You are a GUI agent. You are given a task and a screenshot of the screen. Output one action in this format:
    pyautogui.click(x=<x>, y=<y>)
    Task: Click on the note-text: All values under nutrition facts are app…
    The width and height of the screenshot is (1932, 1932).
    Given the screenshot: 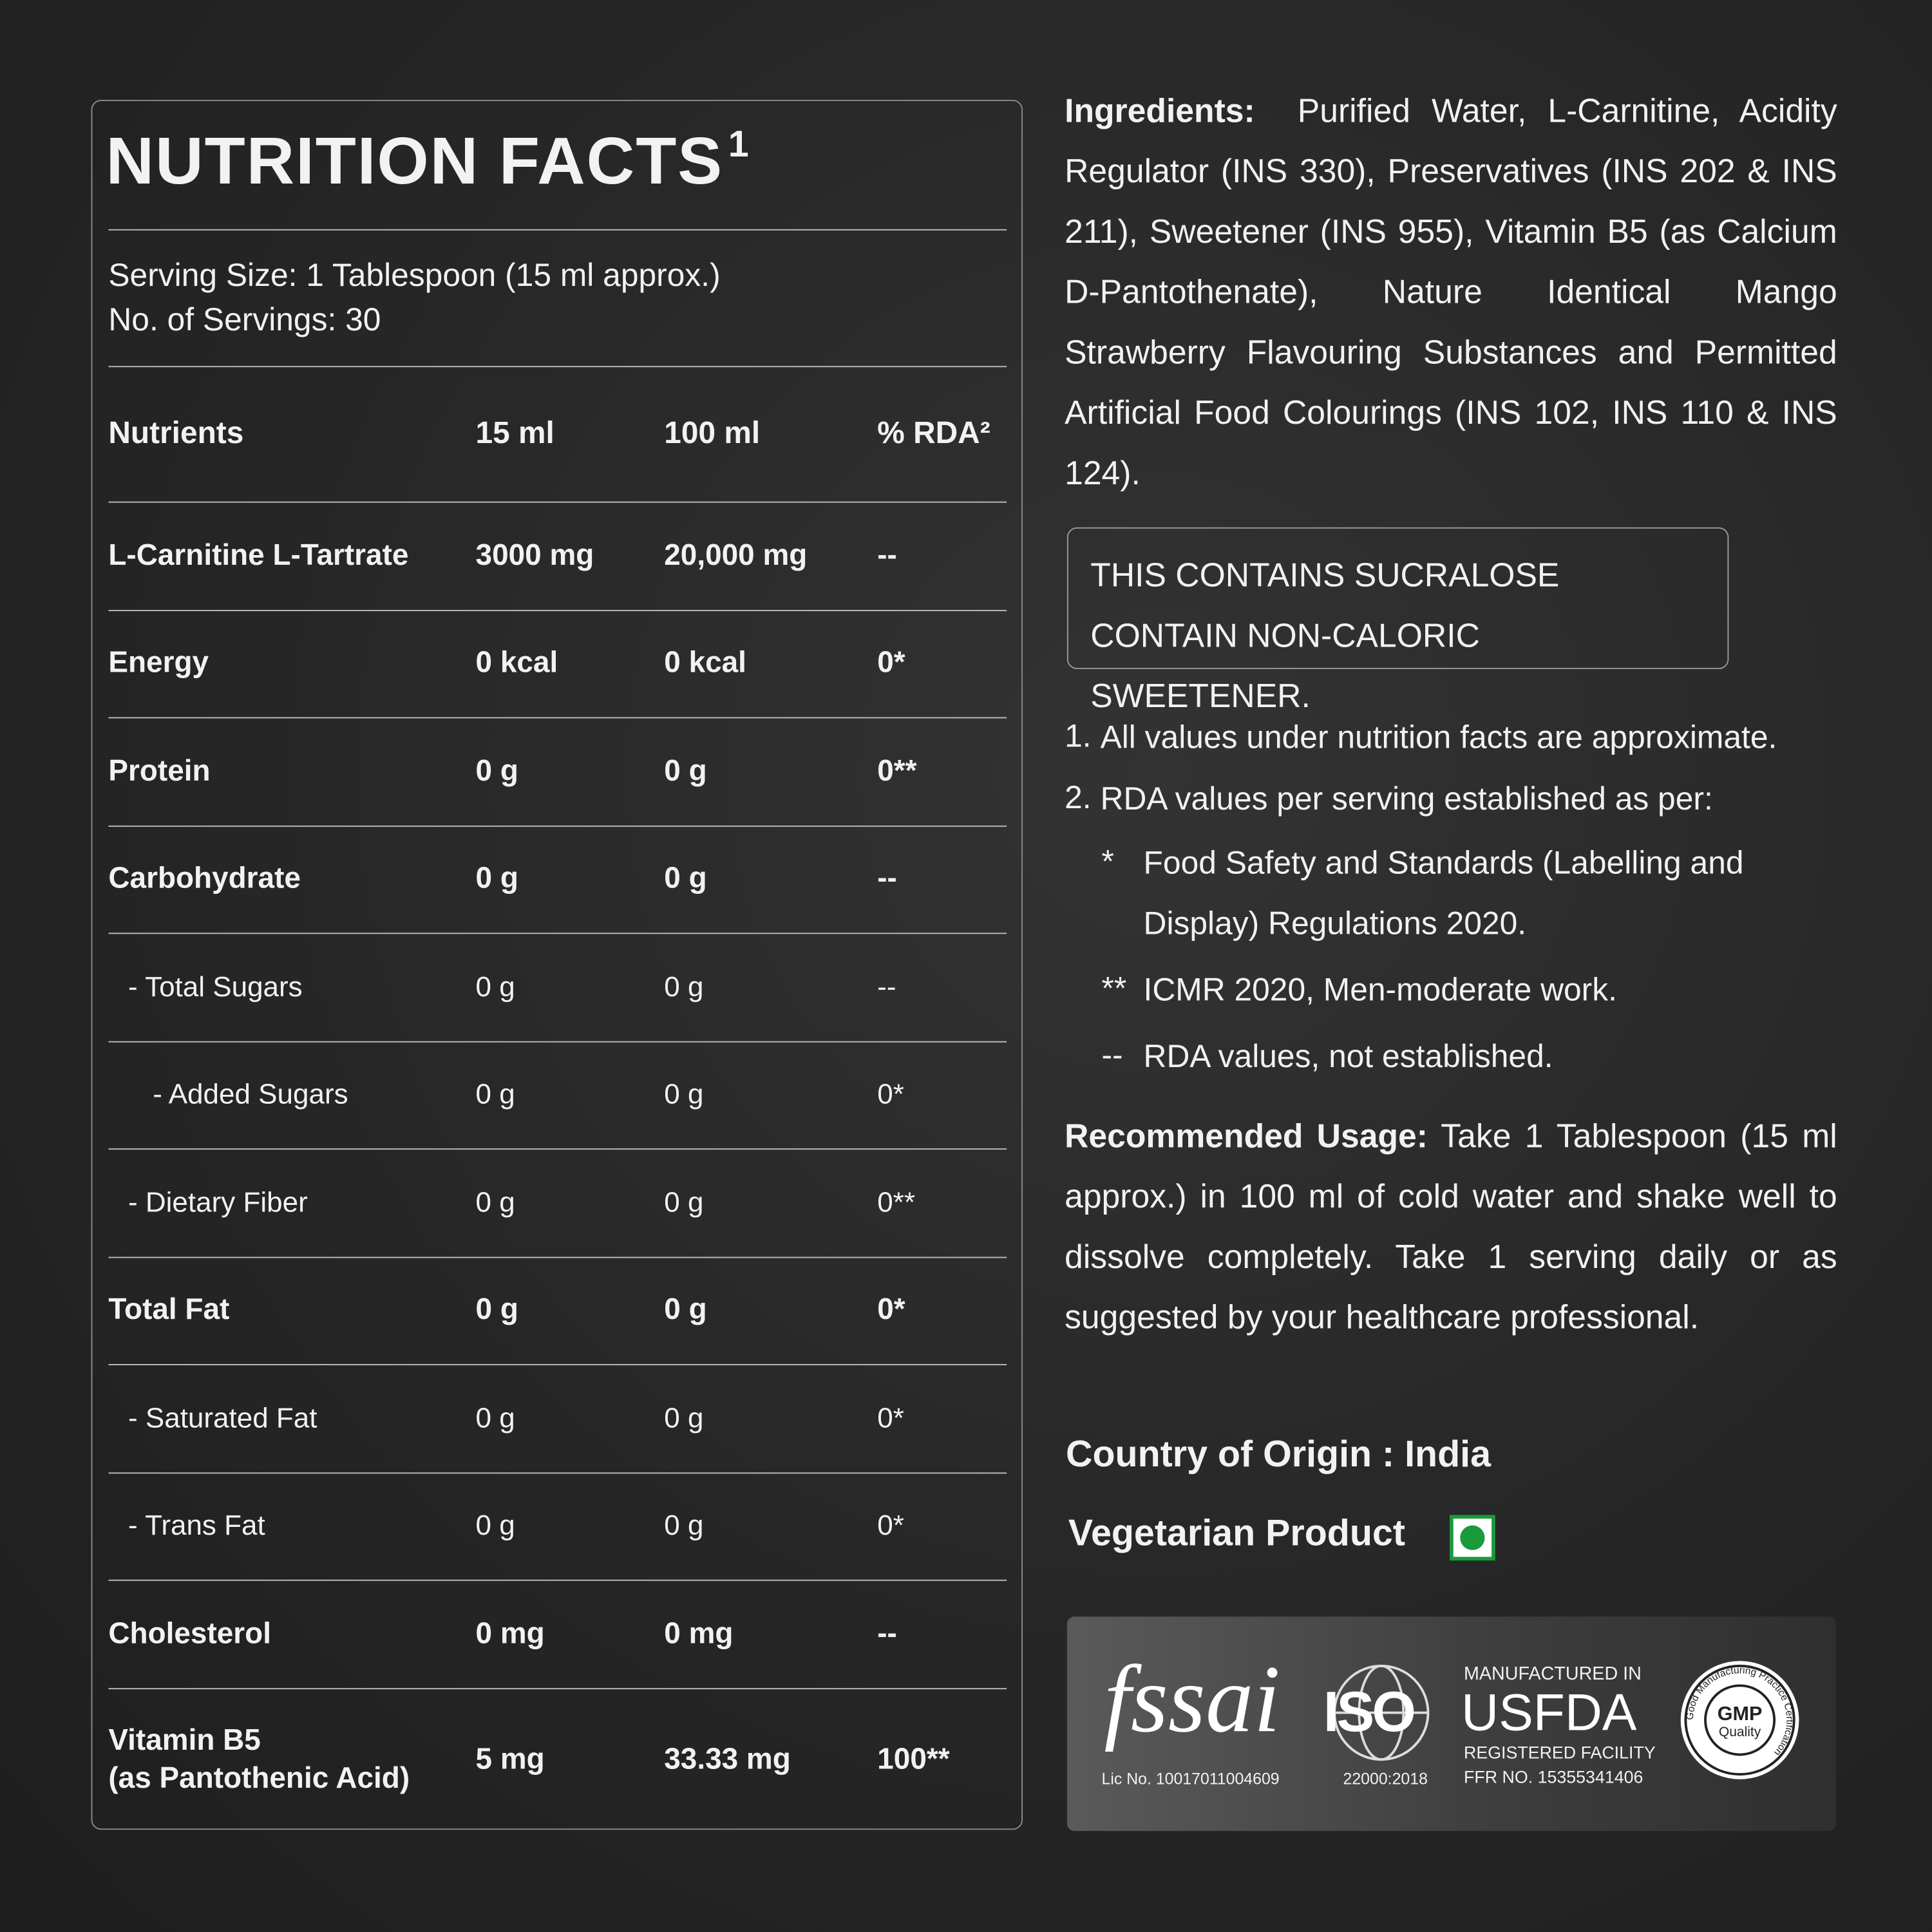 What is the action you would take?
    pyautogui.click(x=1438, y=737)
    